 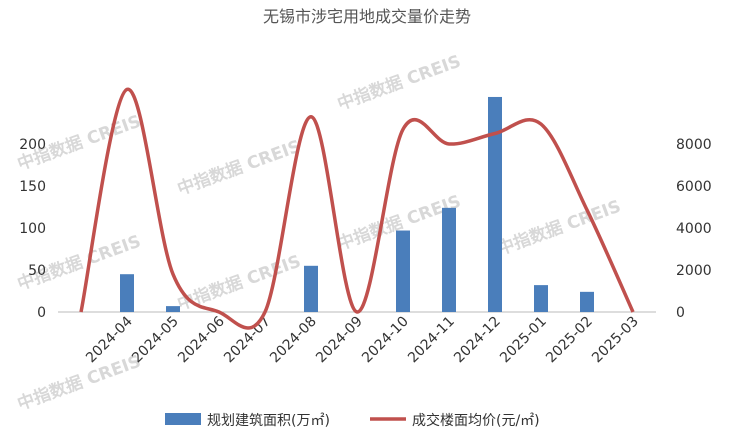 What do you see at coordinates (32, 187) in the screenshot?
I see `y-tick-label: 150` at bounding box center [32, 187].